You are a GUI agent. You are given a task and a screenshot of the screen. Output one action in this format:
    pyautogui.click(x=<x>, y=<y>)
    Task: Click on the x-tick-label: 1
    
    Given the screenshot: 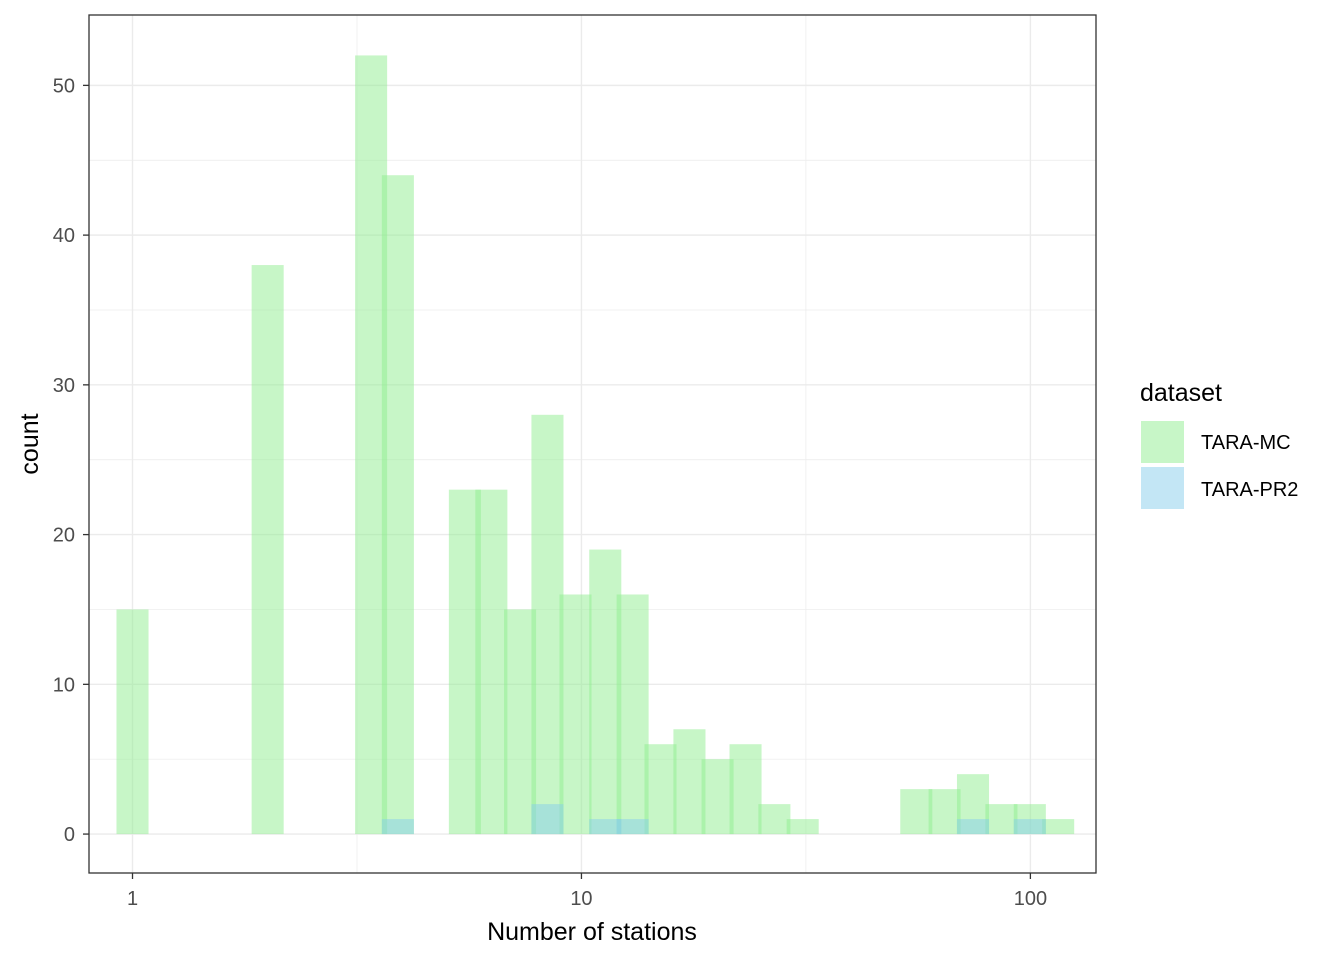 What is the action you would take?
    pyautogui.click(x=132, y=899)
    